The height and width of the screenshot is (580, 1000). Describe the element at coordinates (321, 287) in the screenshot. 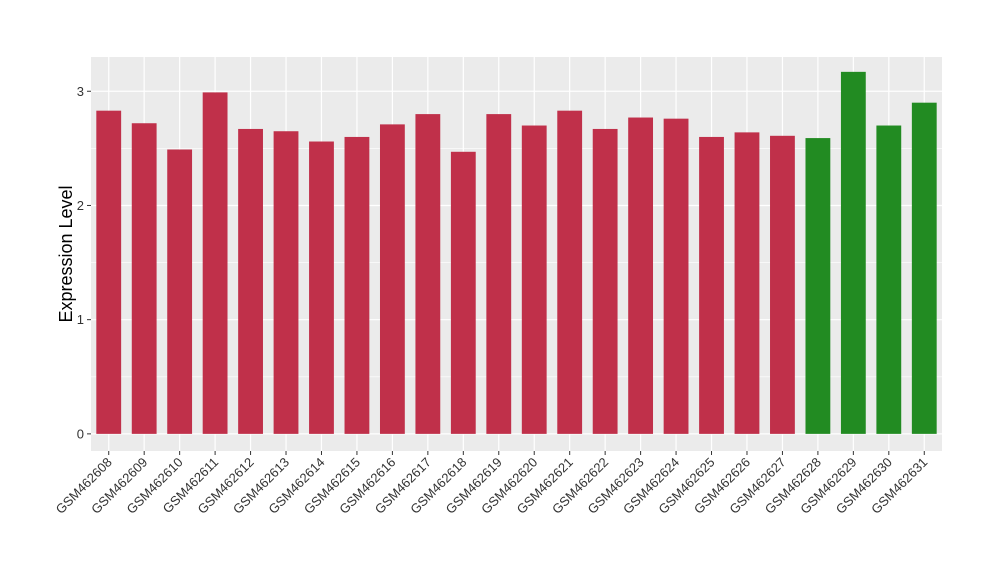

I see `bar-gsm462614` at that location.